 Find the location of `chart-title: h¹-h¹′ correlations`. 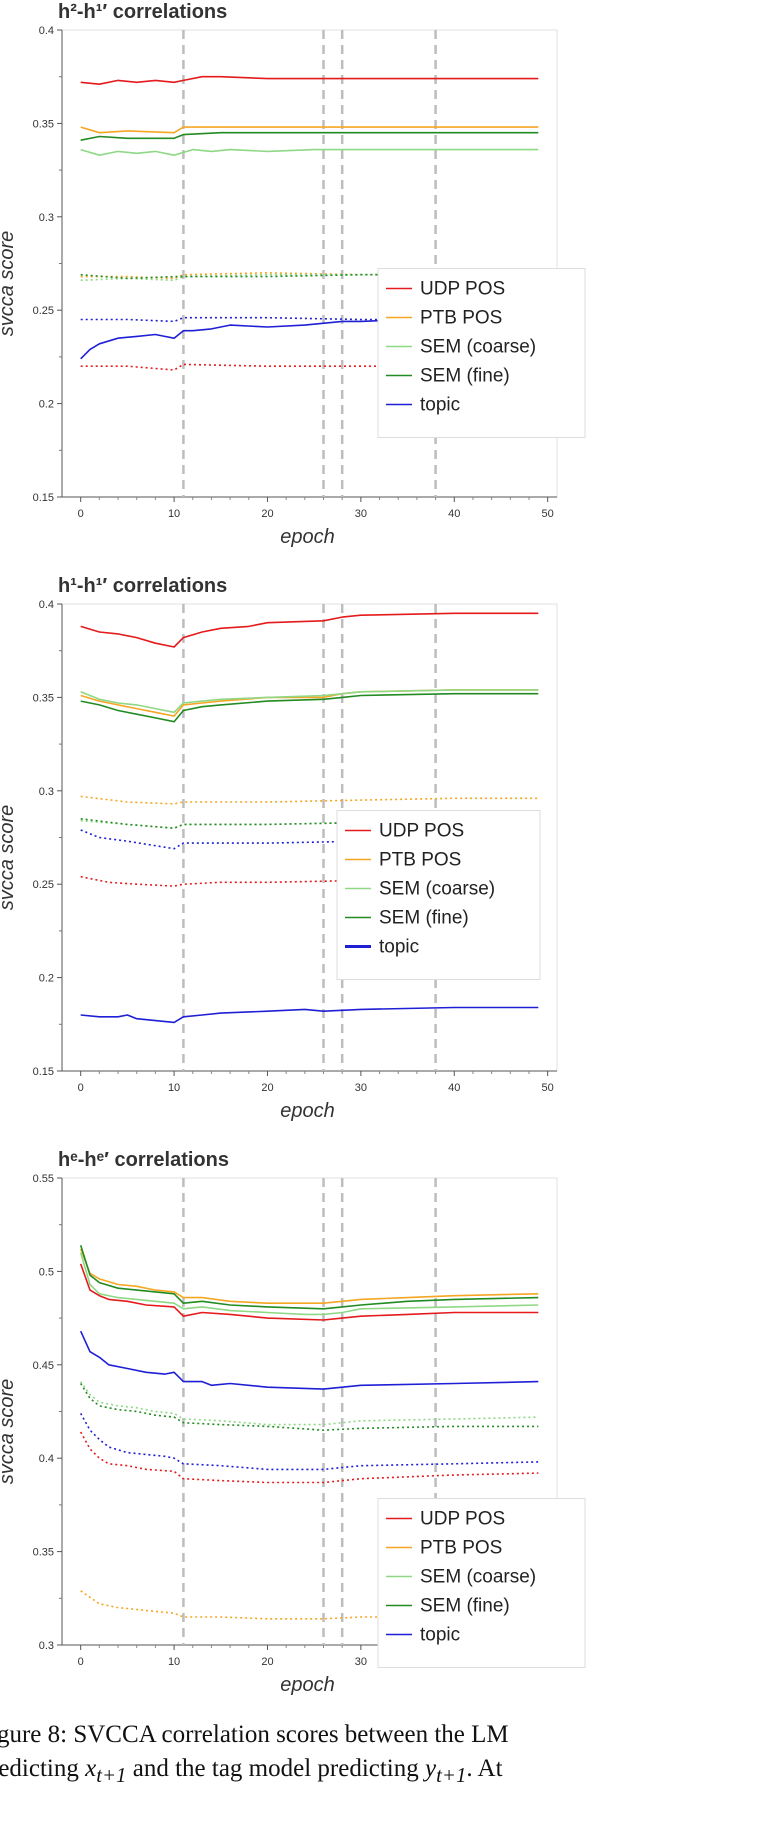

chart-title: h¹-h¹′ correlations is located at coordinates (142, 586).